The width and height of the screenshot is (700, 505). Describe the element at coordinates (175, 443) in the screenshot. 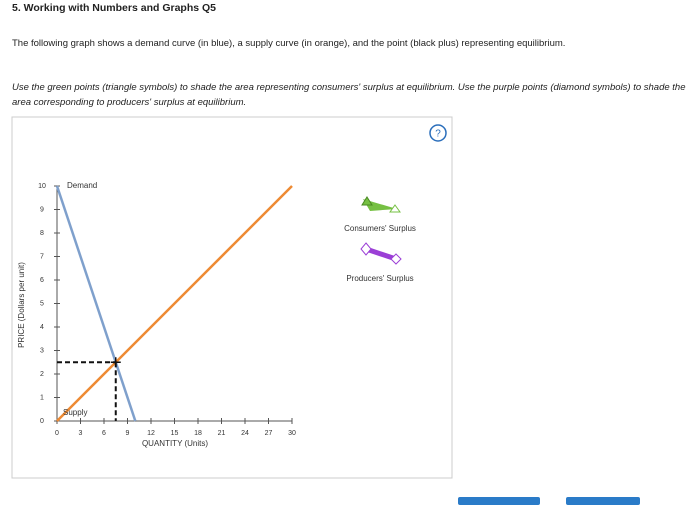

I see `x-axis-title: QUANTITY (Units)` at that location.